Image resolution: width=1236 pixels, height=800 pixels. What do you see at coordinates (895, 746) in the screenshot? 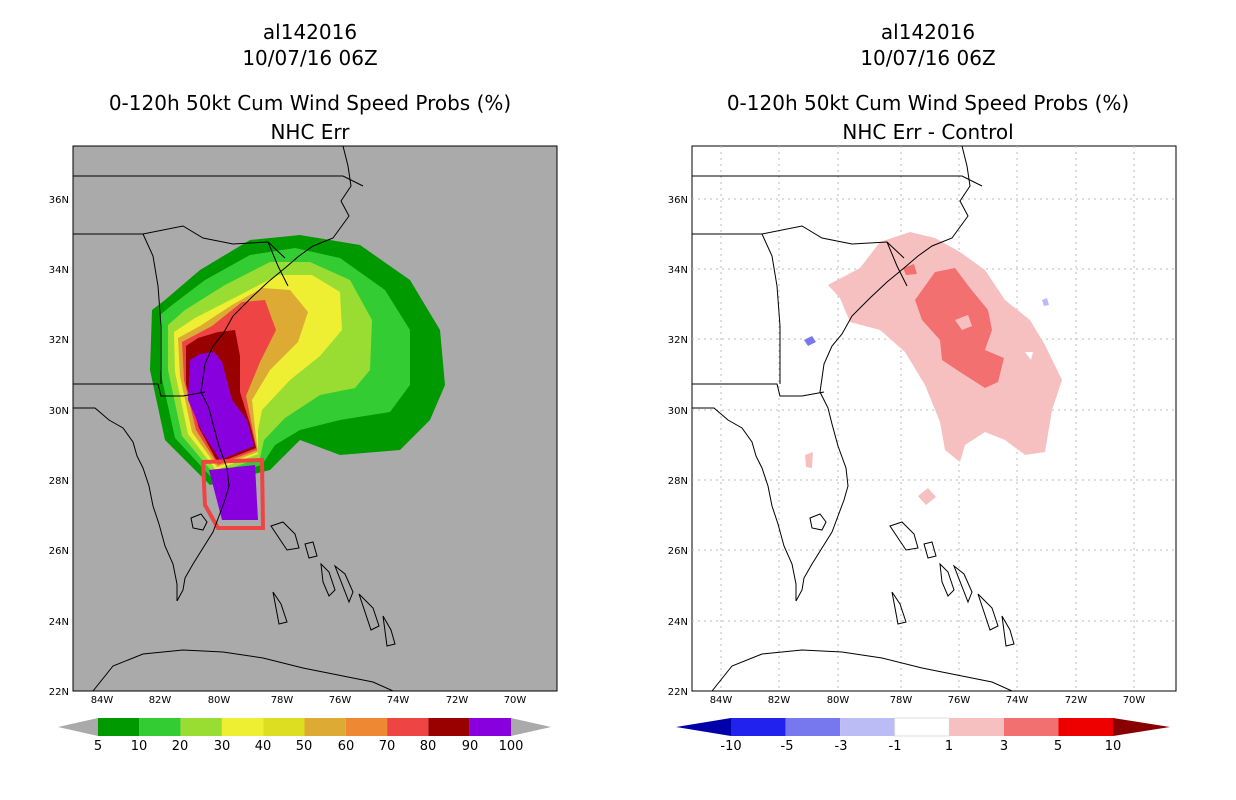
I see `right-colorbar-label: -1` at bounding box center [895, 746].